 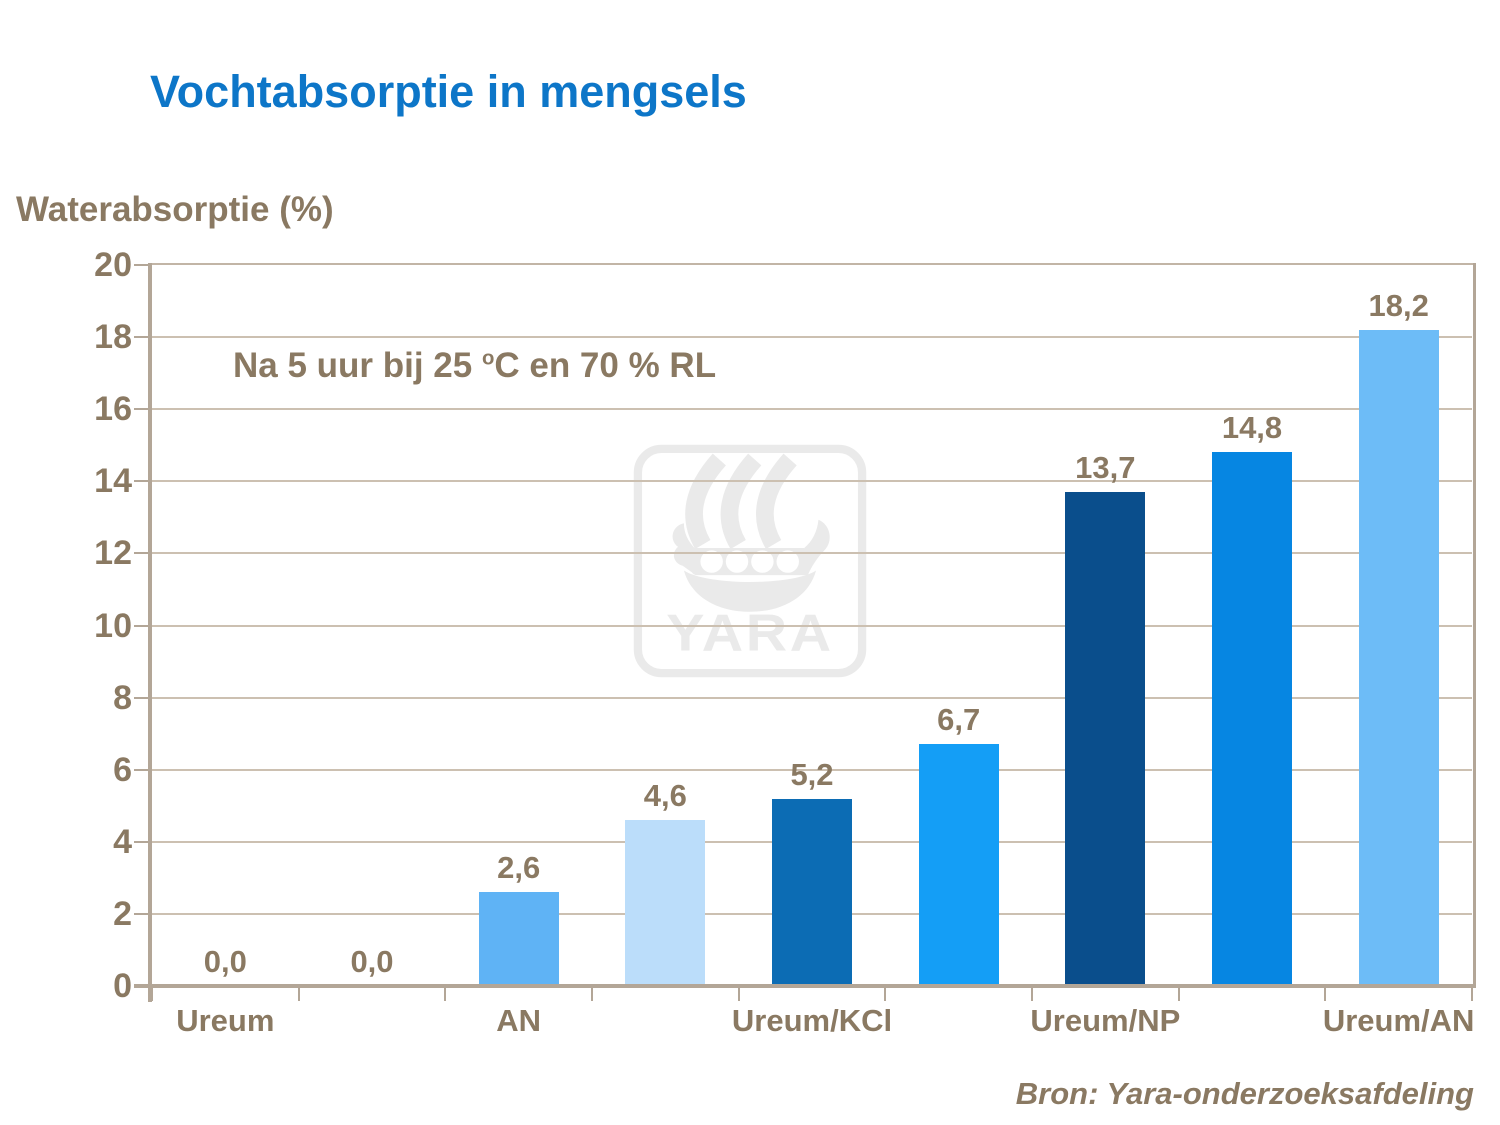 I want to click on yara-logo-text: YARA, so click(x=750, y=634).